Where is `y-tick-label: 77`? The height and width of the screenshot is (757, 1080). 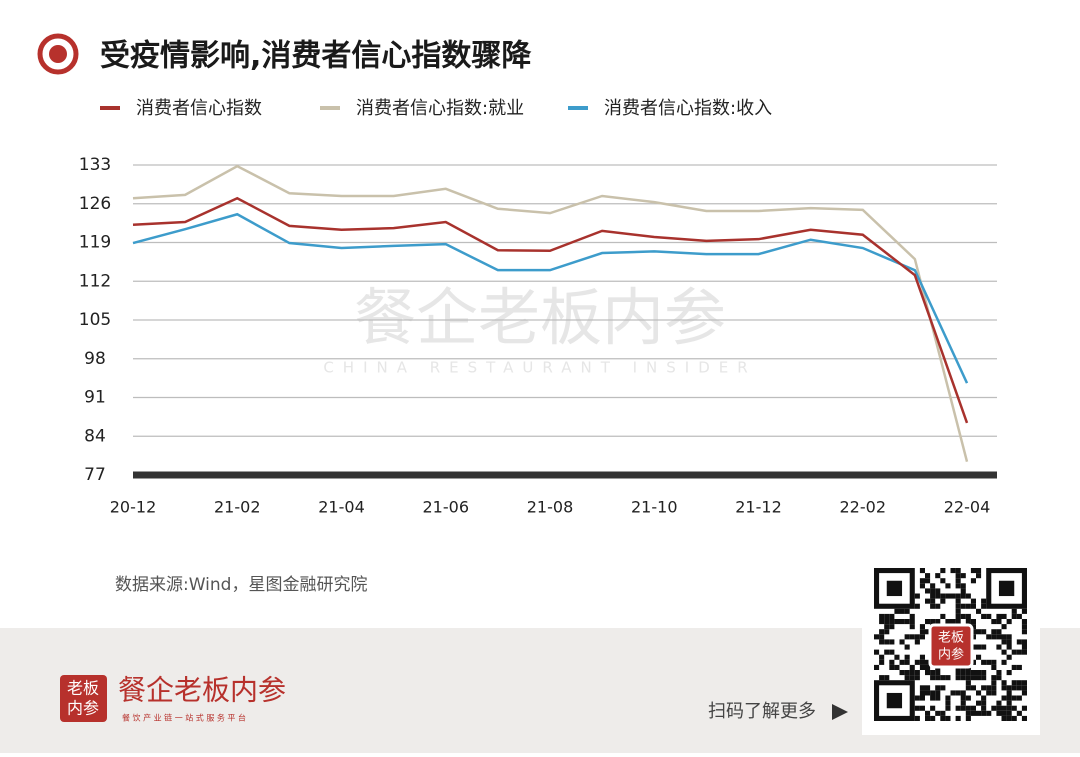 y-tick-label: 77 is located at coordinates (95, 475).